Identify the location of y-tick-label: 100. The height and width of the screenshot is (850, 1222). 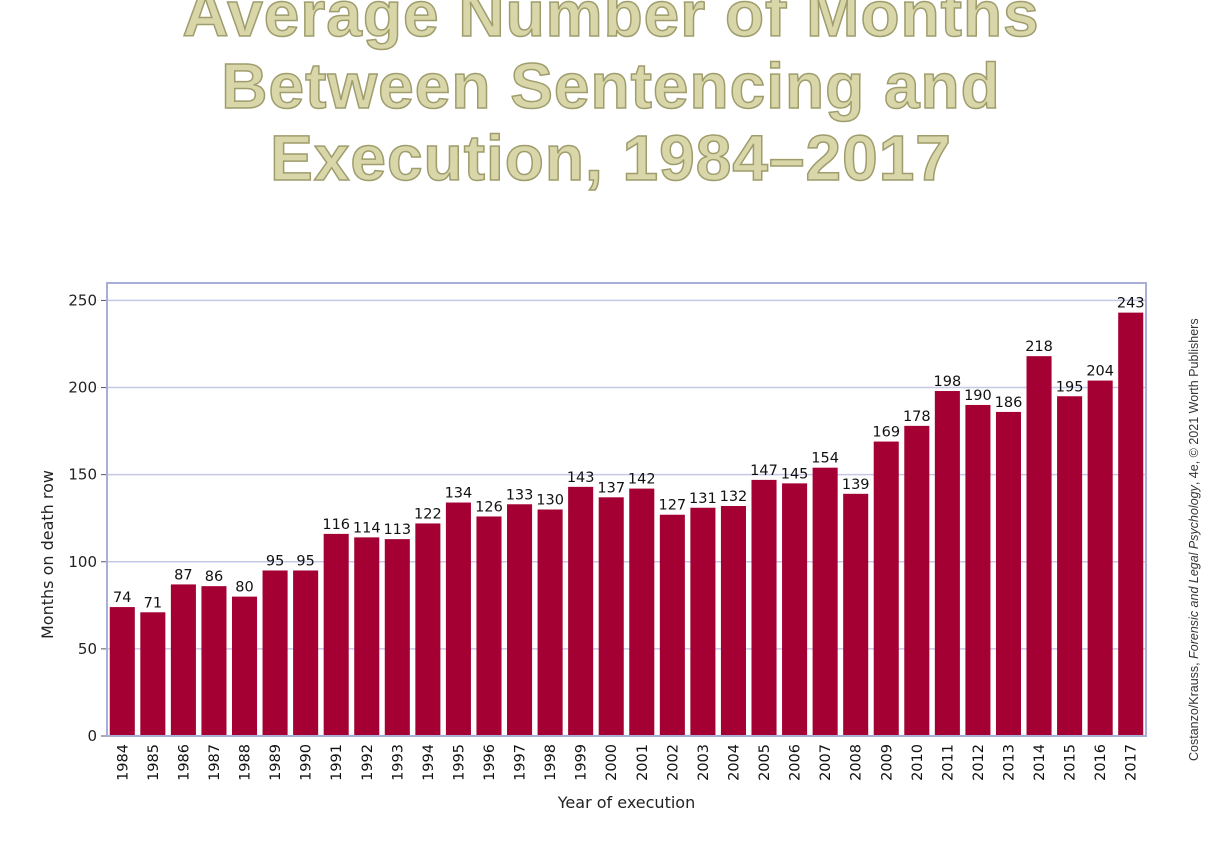
(82, 562).